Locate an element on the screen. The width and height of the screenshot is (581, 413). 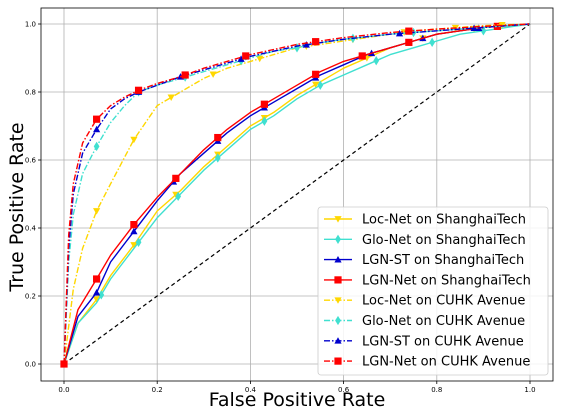
x-tick-label: 0.6 is located at coordinates (344, 390).